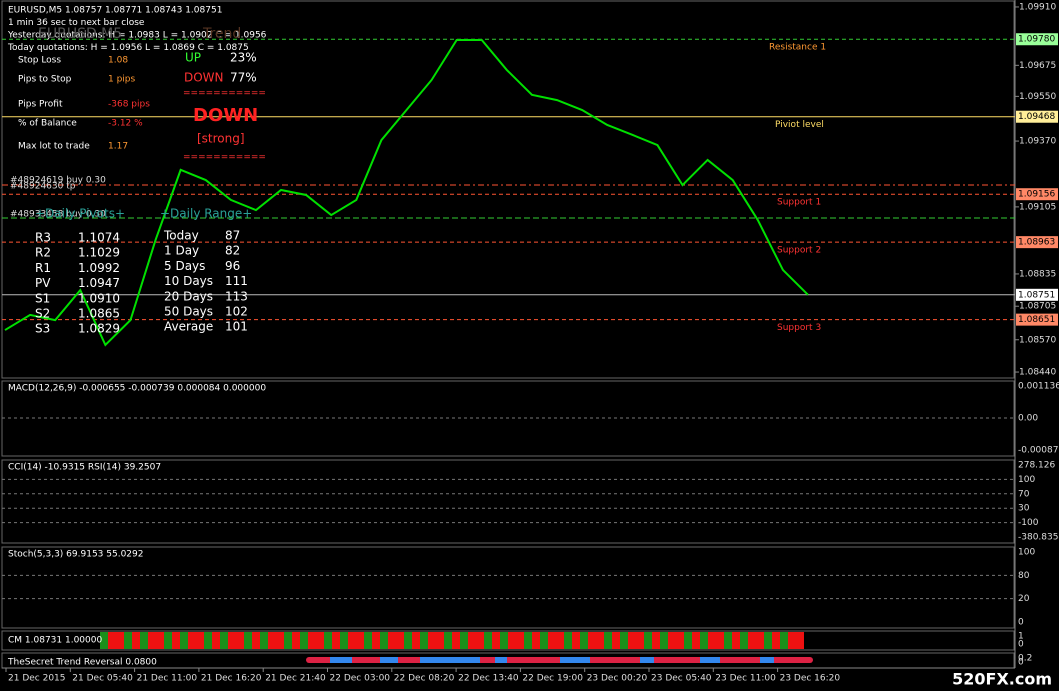 The height and width of the screenshot is (691, 1059). I want to click on range-value: 101, so click(236, 327).